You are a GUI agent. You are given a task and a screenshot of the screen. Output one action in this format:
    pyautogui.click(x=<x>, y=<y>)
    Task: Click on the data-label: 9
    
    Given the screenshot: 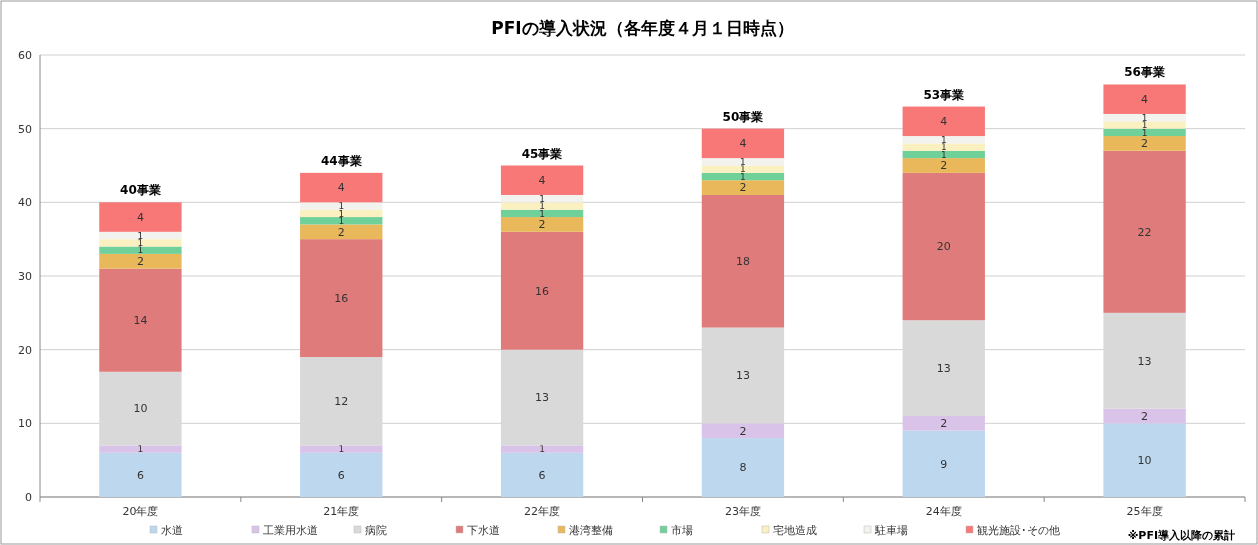 What is the action you would take?
    pyautogui.click(x=944, y=464)
    